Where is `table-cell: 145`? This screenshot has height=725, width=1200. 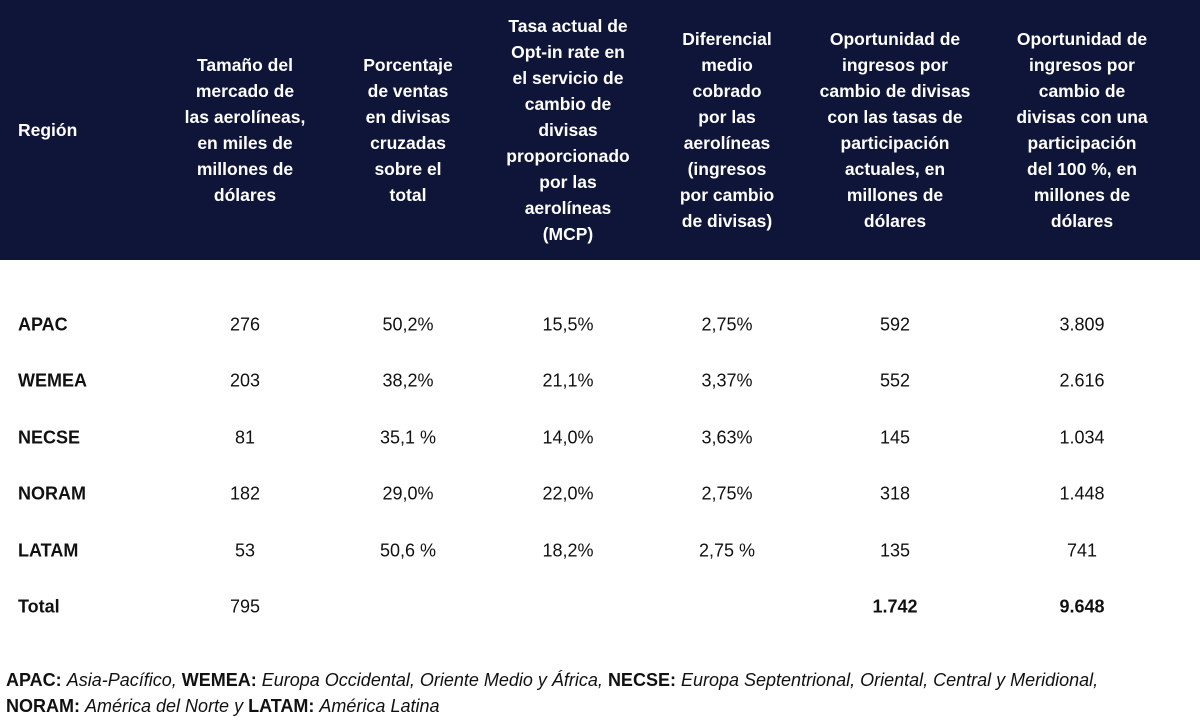
table-cell: 145 is located at coordinates (895, 437).